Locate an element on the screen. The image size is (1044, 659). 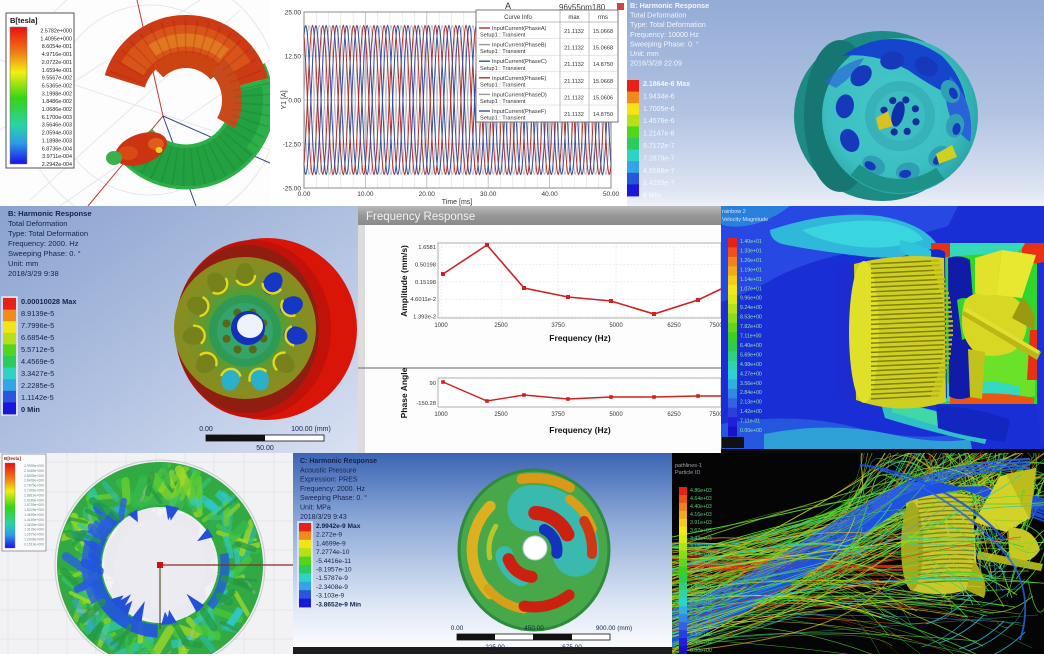
svg-text: 4.86e+03 is located at coordinates (701, 491).